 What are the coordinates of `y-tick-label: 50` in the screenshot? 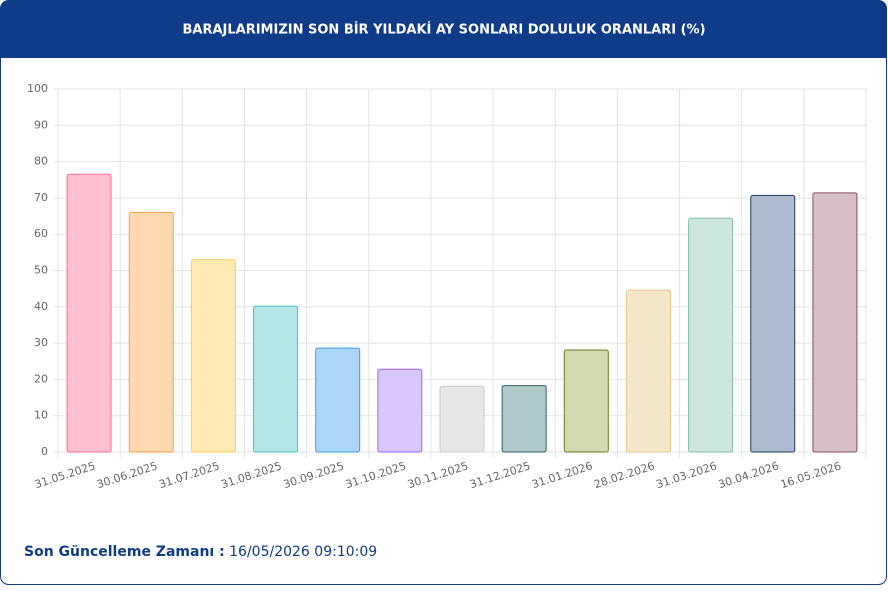 It's located at (41, 270).